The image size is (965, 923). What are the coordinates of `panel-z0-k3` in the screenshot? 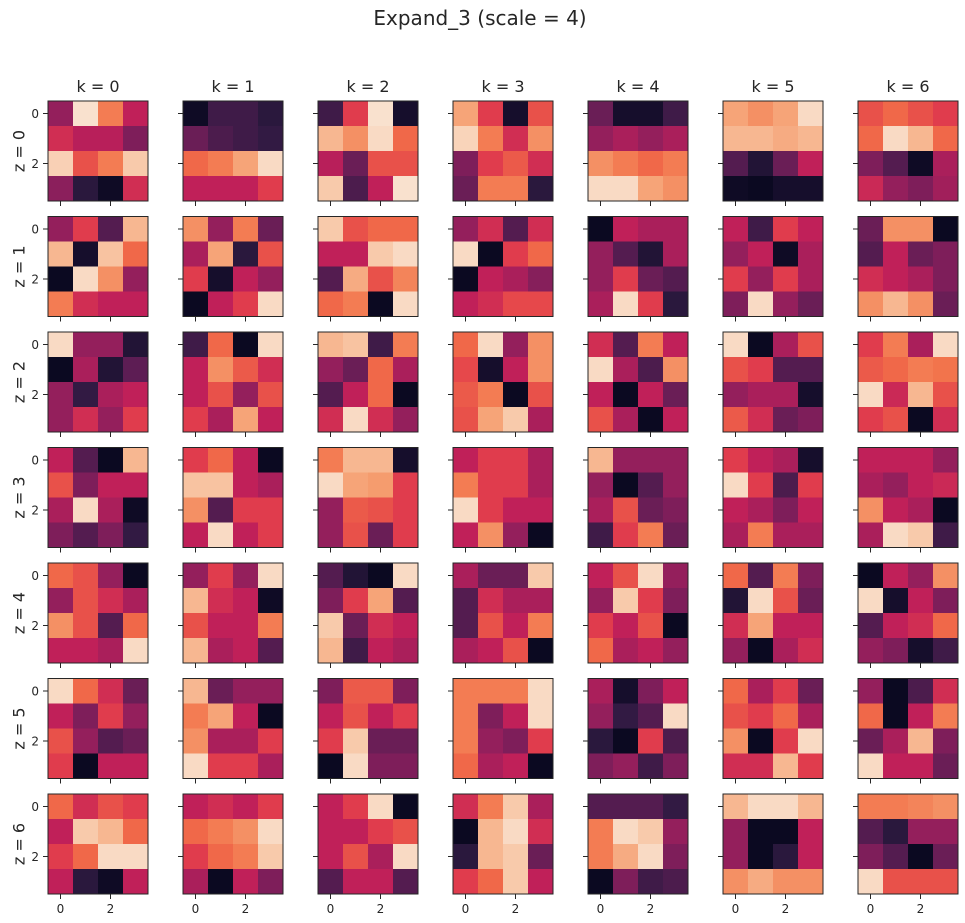 It's located at (501, 153).